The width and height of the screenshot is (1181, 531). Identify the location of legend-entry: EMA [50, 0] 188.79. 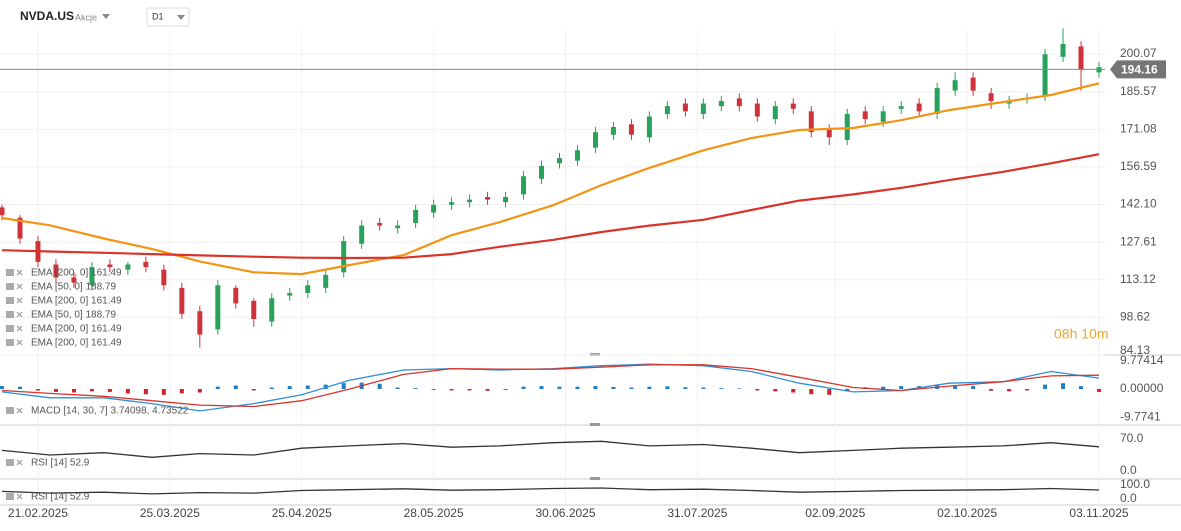
(73, 287).